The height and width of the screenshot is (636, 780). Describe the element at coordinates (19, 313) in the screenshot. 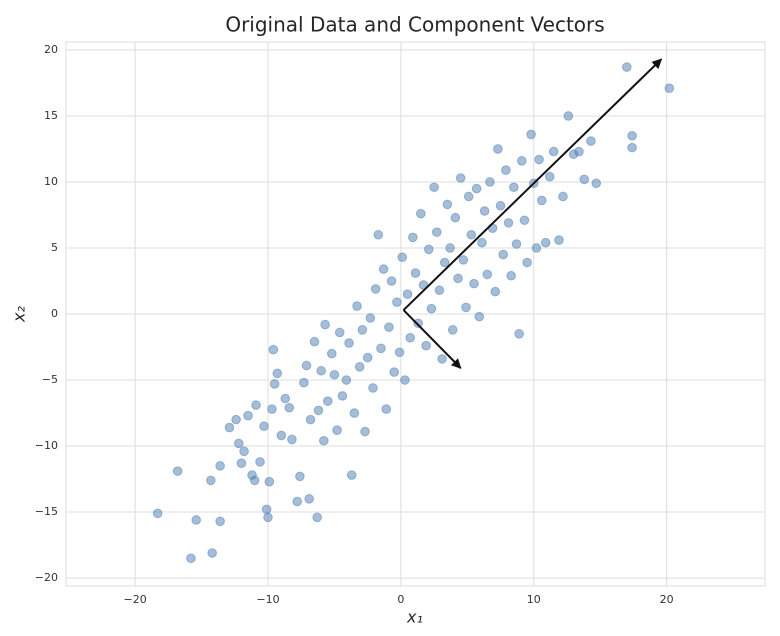

I see `y-axis-label: x₂` at that location.